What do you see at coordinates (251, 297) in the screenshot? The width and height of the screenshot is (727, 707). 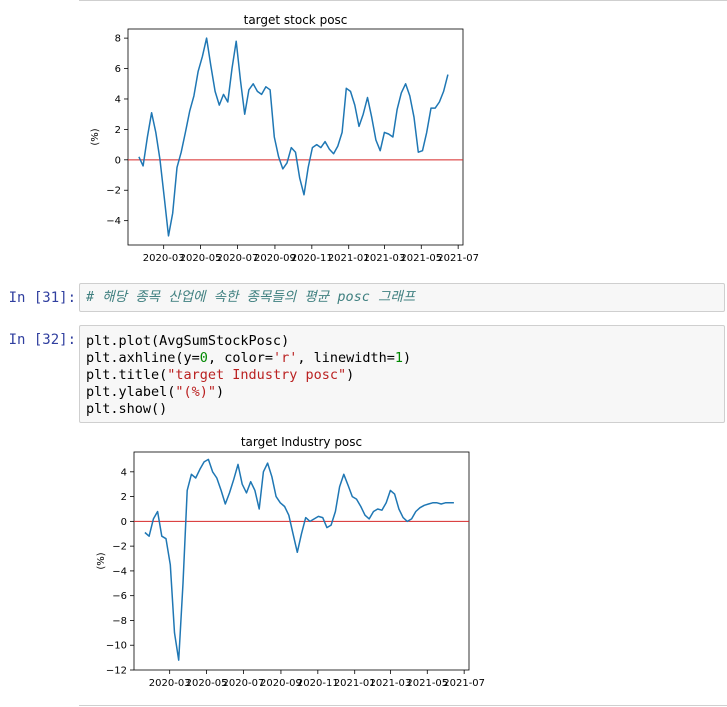 I see `markdown-comment-text: # 해당 종목 산업에 속한 종목들의 평균 posc 그래프` at bounding box center [251, 297].